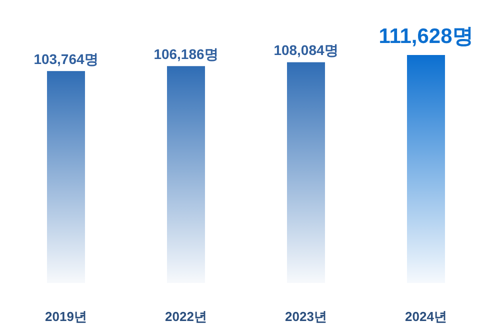 The height and width of the screenshot is (330, 500). Describe the element at coordinates (306, 50) in the screenshot. I see `data-label: 108,084명` at that location.